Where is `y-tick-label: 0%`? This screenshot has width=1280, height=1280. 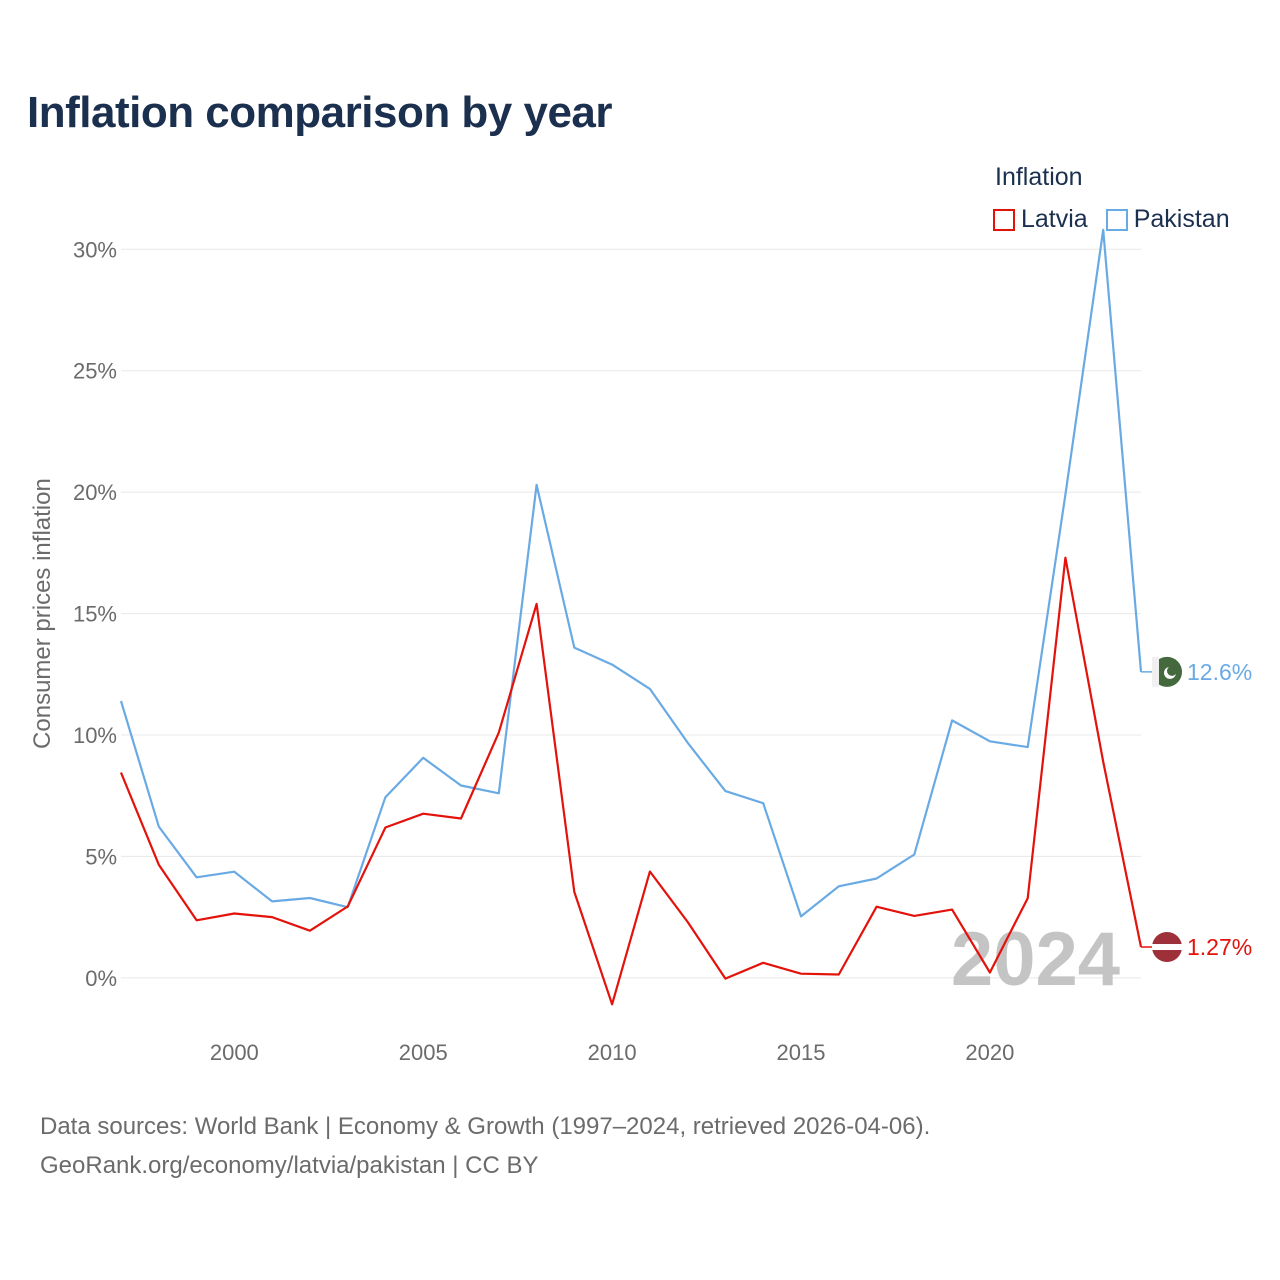 y-tick-label: 0% is located at coordinates (101, 978).